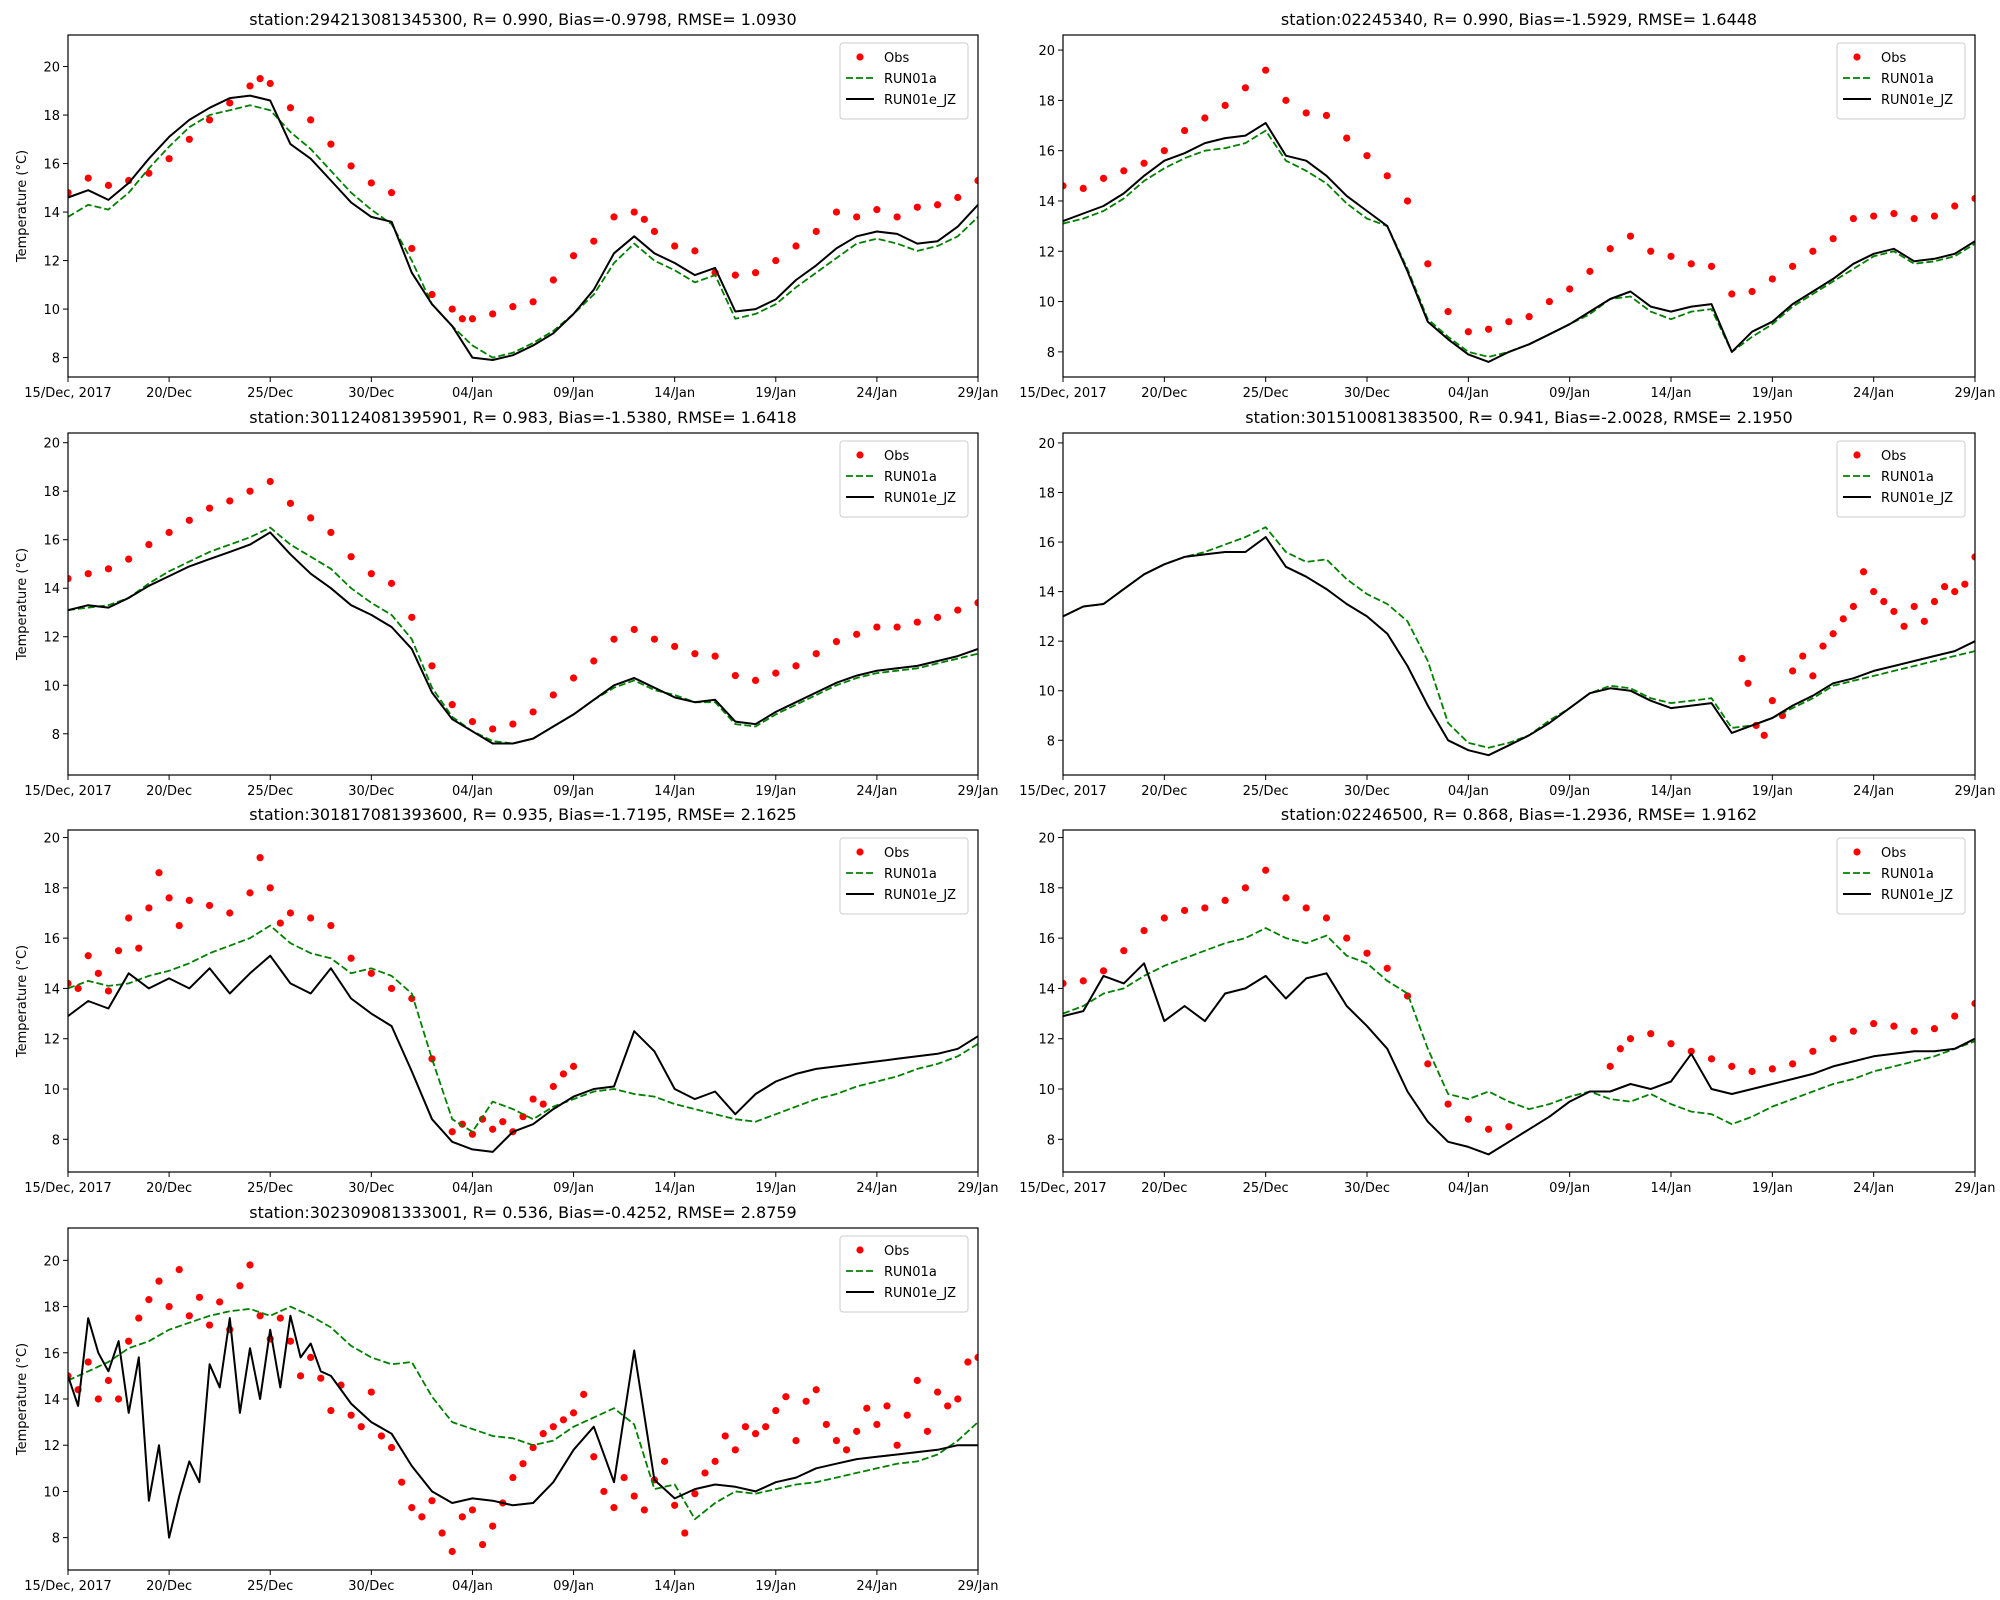 The image size is (2000, 1600). I want to click on y-tick-label: 10, so click(1046, 1090).